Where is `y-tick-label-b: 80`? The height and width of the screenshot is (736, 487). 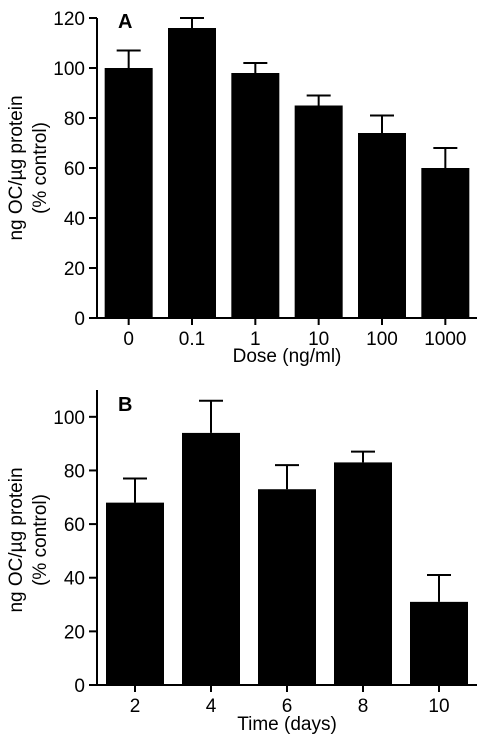
y-tick-label-b: 80 is located at coordinates (74, 471).